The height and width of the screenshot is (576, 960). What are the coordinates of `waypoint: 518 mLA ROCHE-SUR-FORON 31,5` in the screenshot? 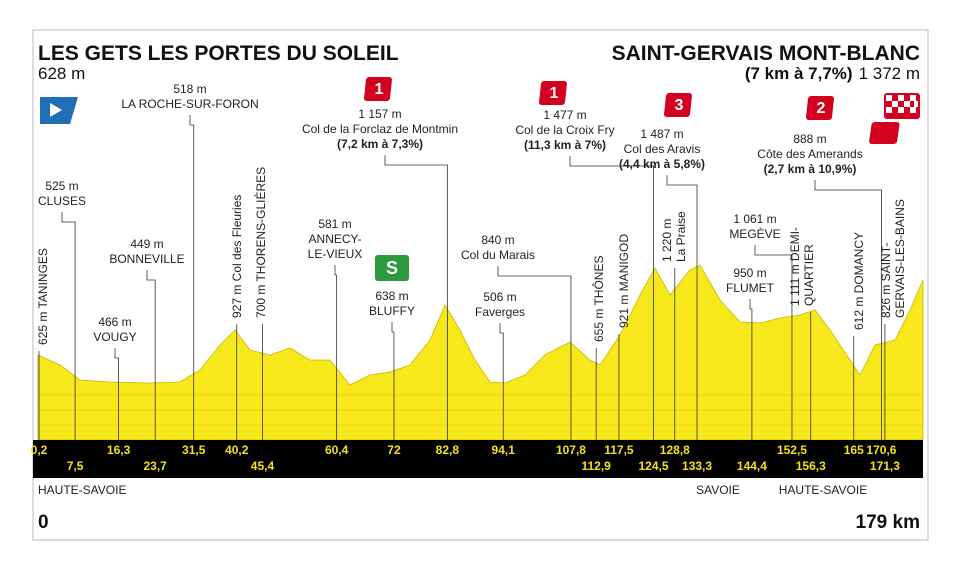 It's located at (189, 269).